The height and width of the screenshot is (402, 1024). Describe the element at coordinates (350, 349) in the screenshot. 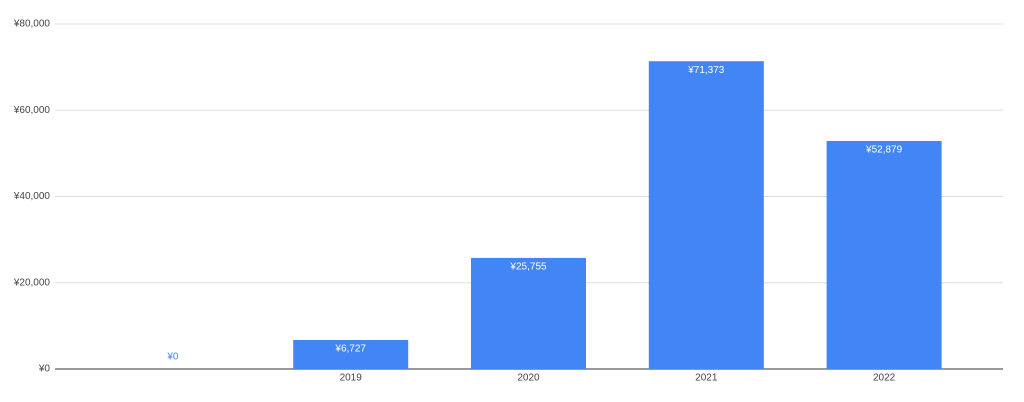

I see `value-label: ¥6,727` at that location.